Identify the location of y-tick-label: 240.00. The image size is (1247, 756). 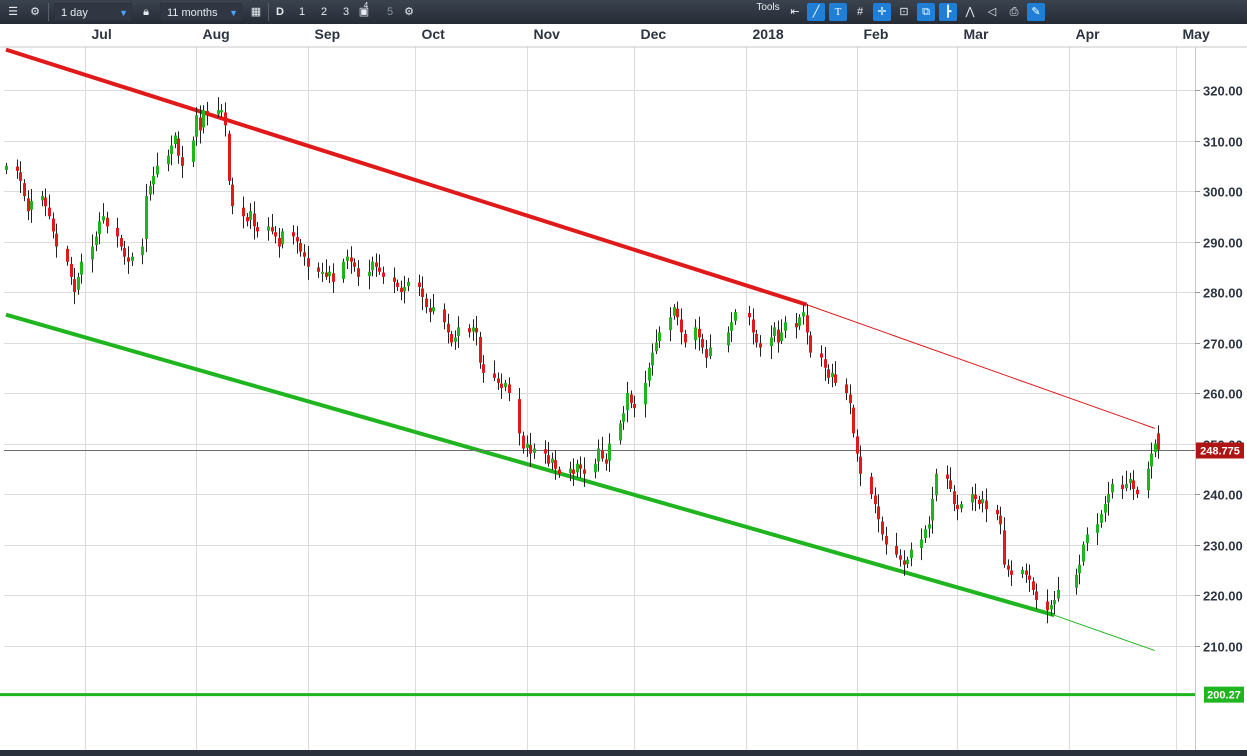
(1223, 495).